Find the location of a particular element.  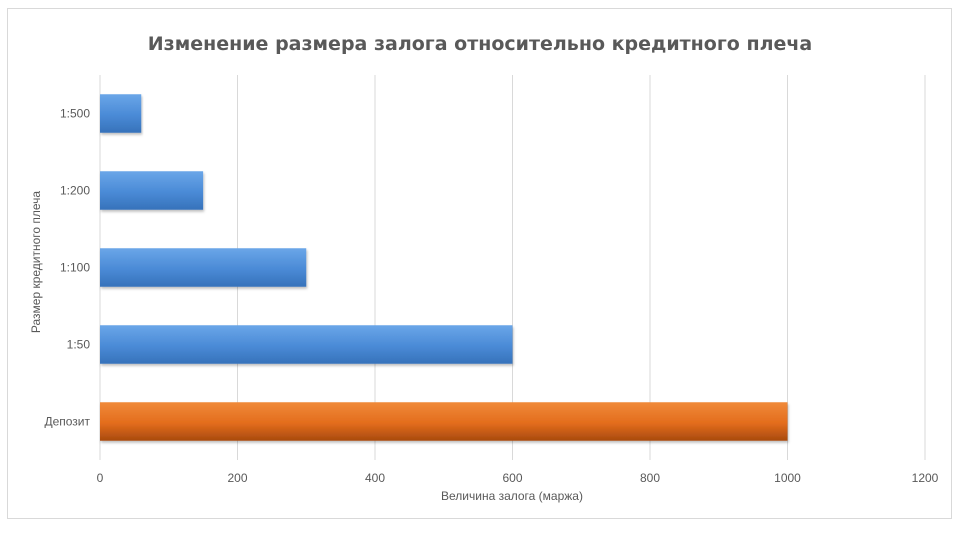

x-tick-label: 600 is located at coordinates (512, 478).